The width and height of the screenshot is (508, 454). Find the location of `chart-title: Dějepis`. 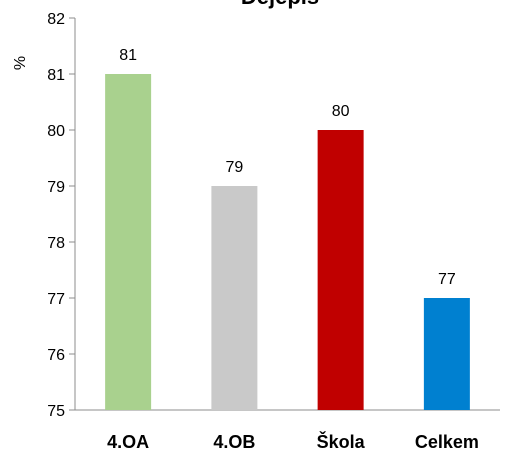

chart-title: Dějepis is located at coordinates (280, 4).